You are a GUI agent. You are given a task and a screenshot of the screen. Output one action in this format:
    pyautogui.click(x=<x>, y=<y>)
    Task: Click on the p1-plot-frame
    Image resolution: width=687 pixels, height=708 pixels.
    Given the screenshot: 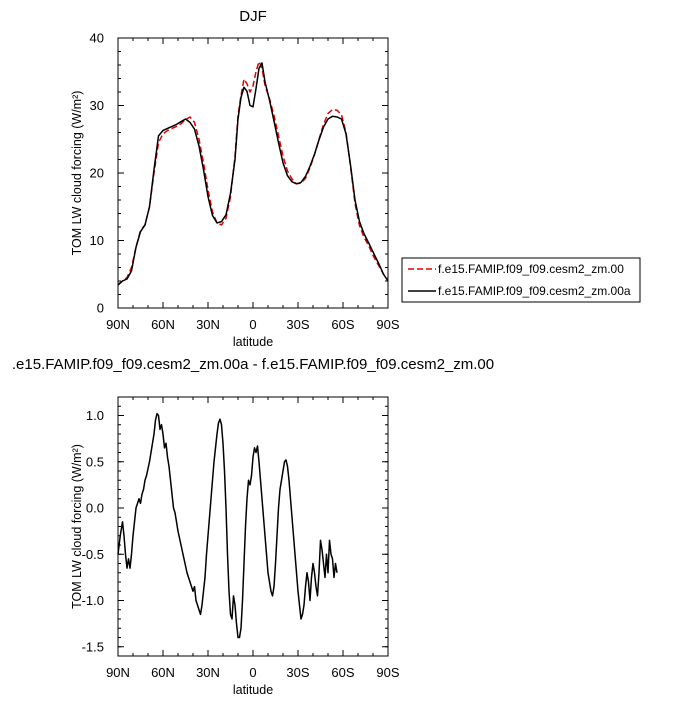 What is the action you would take?
    pyautogui.click(x=253, y=526)
    